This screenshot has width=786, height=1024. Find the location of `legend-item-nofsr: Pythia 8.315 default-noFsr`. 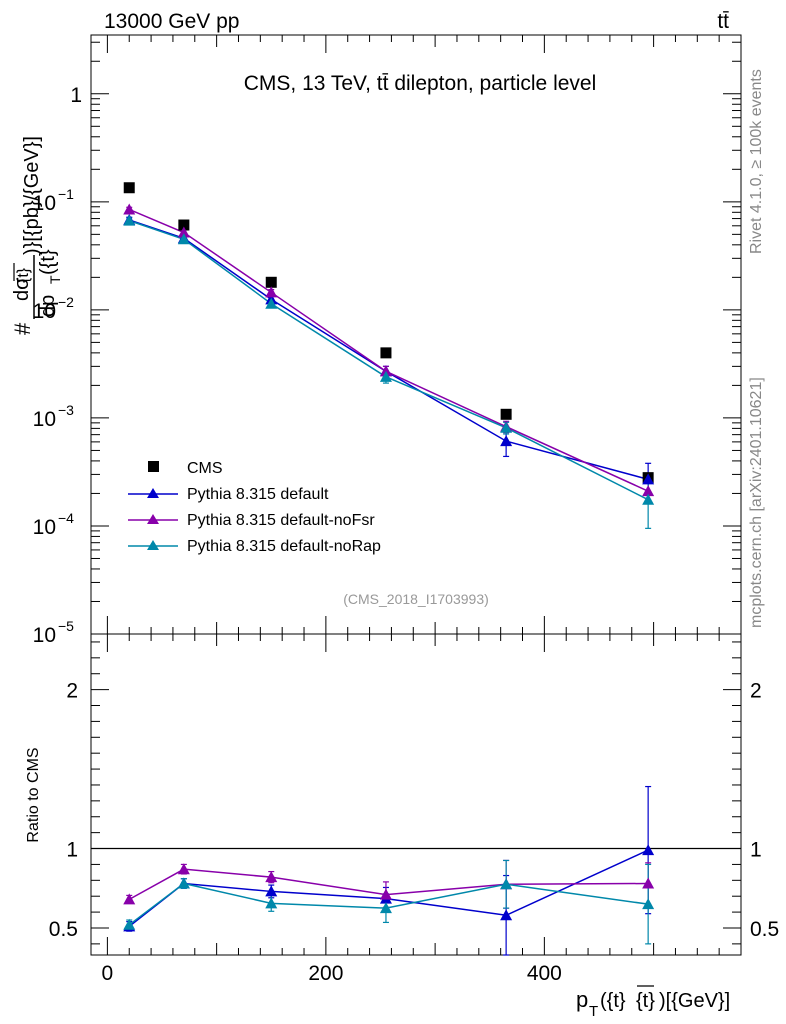

legend-item-nofsr: Pythia 8.315 default-noFsr is located at coordinates (251, 520).